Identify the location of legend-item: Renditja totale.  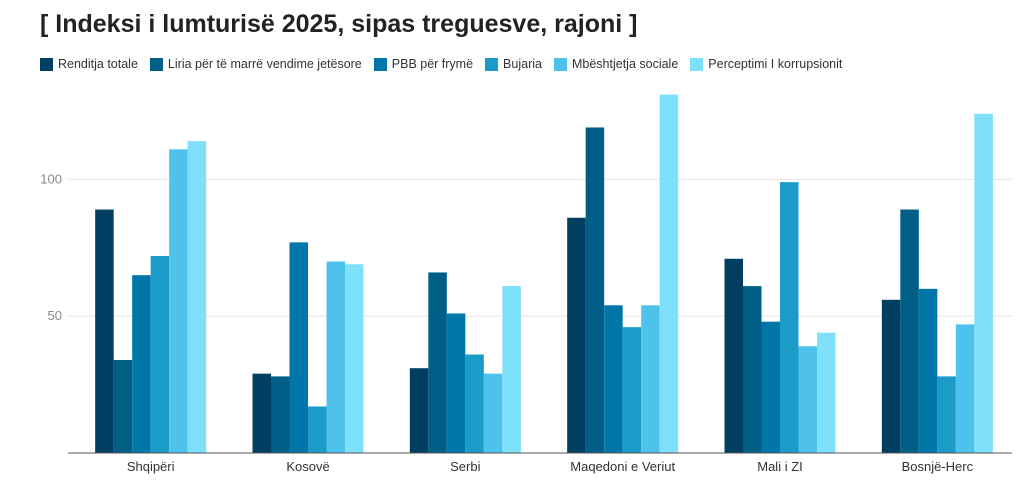
(89, 64).